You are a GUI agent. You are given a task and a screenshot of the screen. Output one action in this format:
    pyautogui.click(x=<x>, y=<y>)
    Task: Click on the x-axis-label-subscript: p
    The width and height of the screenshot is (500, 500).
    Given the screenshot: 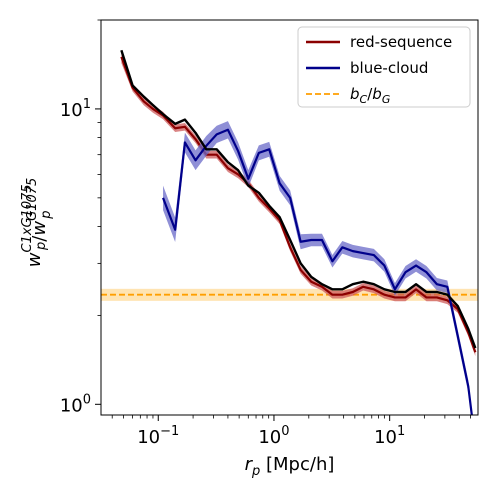 What is the action you would take?
    pyautogui.click(x=255, y=471)
    